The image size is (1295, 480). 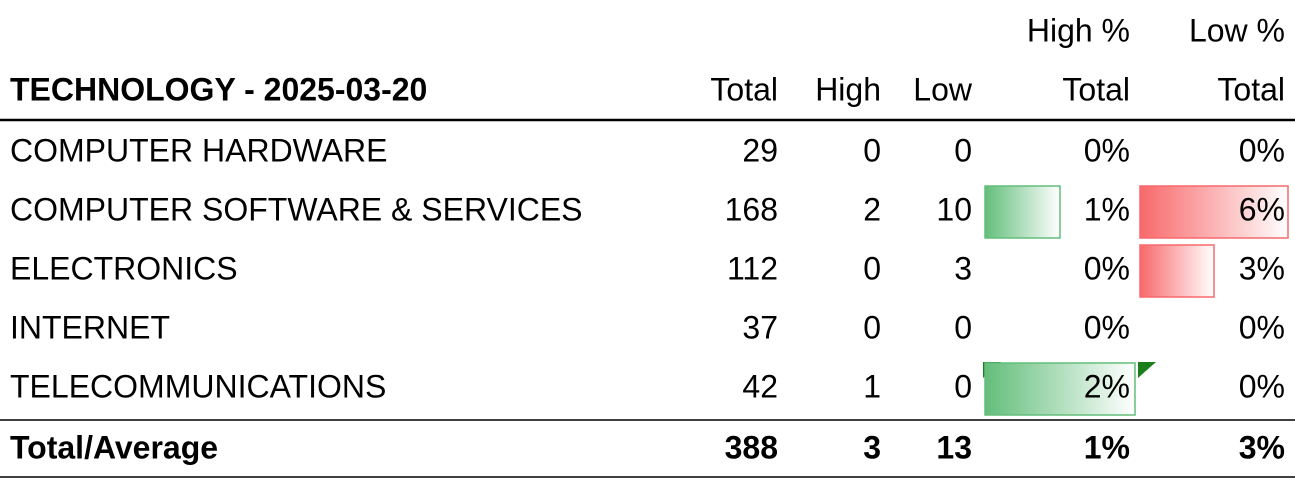 I want to click on cell: 37, so click(x=760, y=327).